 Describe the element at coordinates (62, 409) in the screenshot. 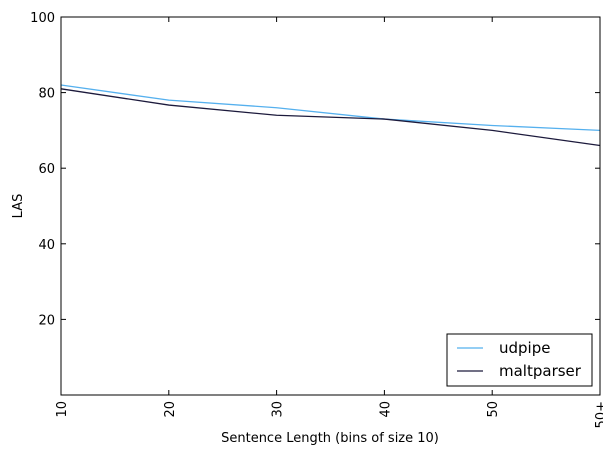

I see `x-tick-label: 10` at that location.